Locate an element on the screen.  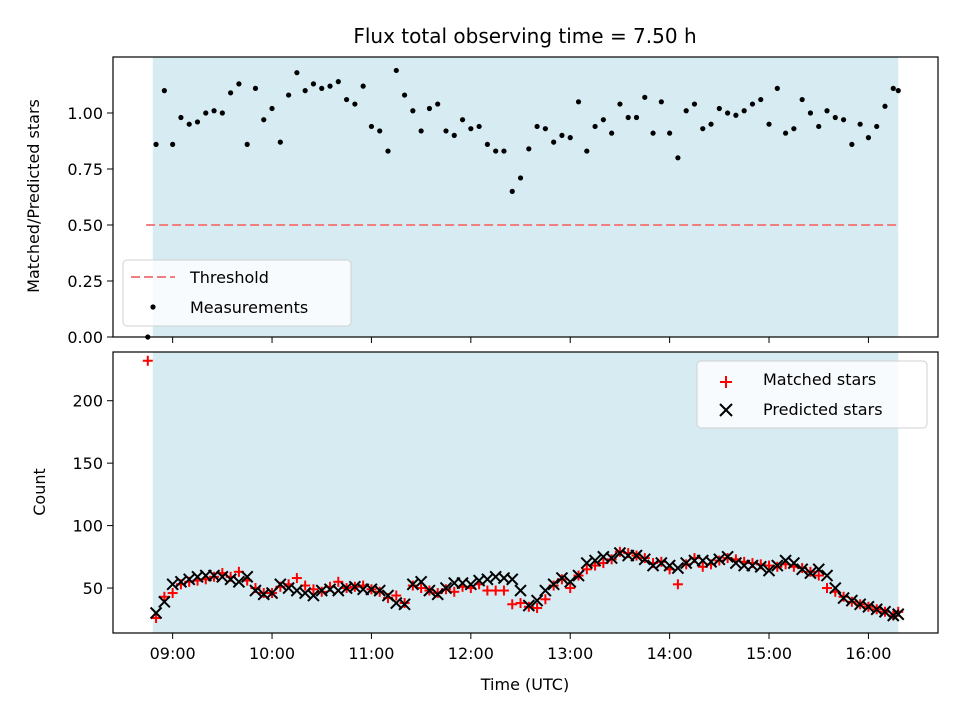
predicted-star-points is located at coordinates (527, 584).